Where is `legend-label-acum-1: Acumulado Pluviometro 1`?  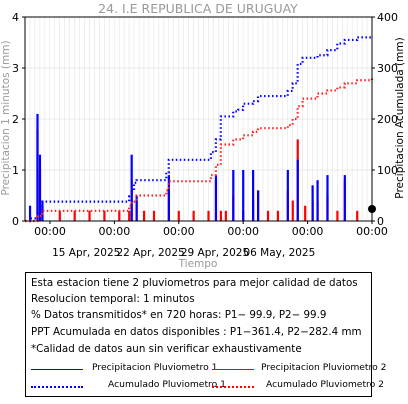
legend-label-acum-1: Acumulado Pluviometro 1 is located at coordinates (167, 384).